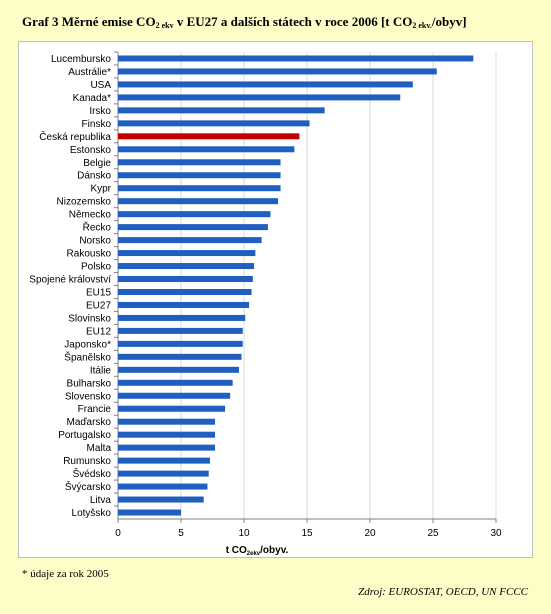 The height and width of the screenshot is (614, 551). Describe the element at coordinates (118, 533) in the screenshot. I see `x-tick-label: 0` at that location.